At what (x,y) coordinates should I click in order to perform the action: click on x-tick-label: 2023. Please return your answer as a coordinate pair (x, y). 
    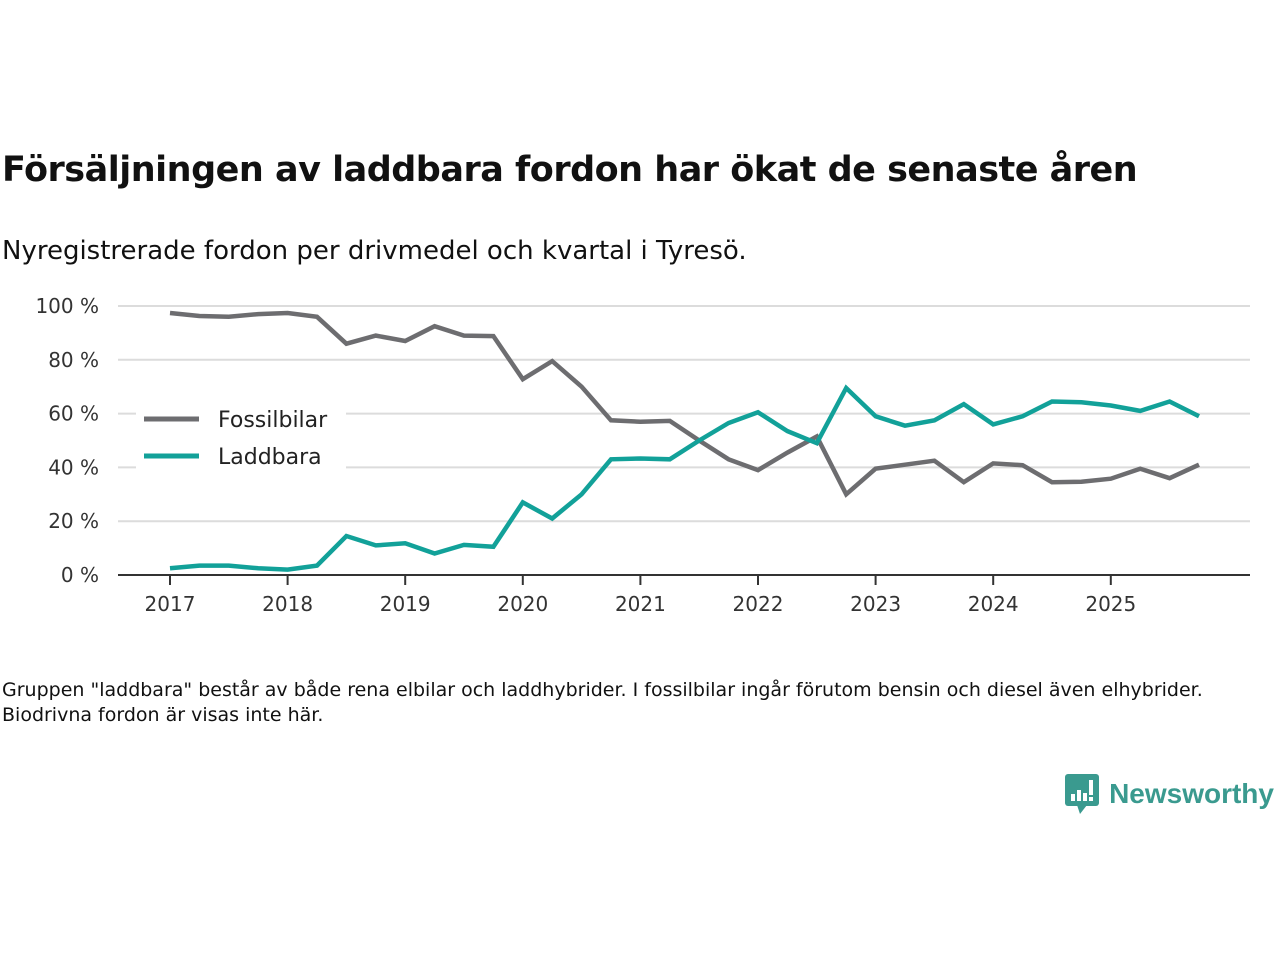
    Looking at the image, I should click on (875, 604).